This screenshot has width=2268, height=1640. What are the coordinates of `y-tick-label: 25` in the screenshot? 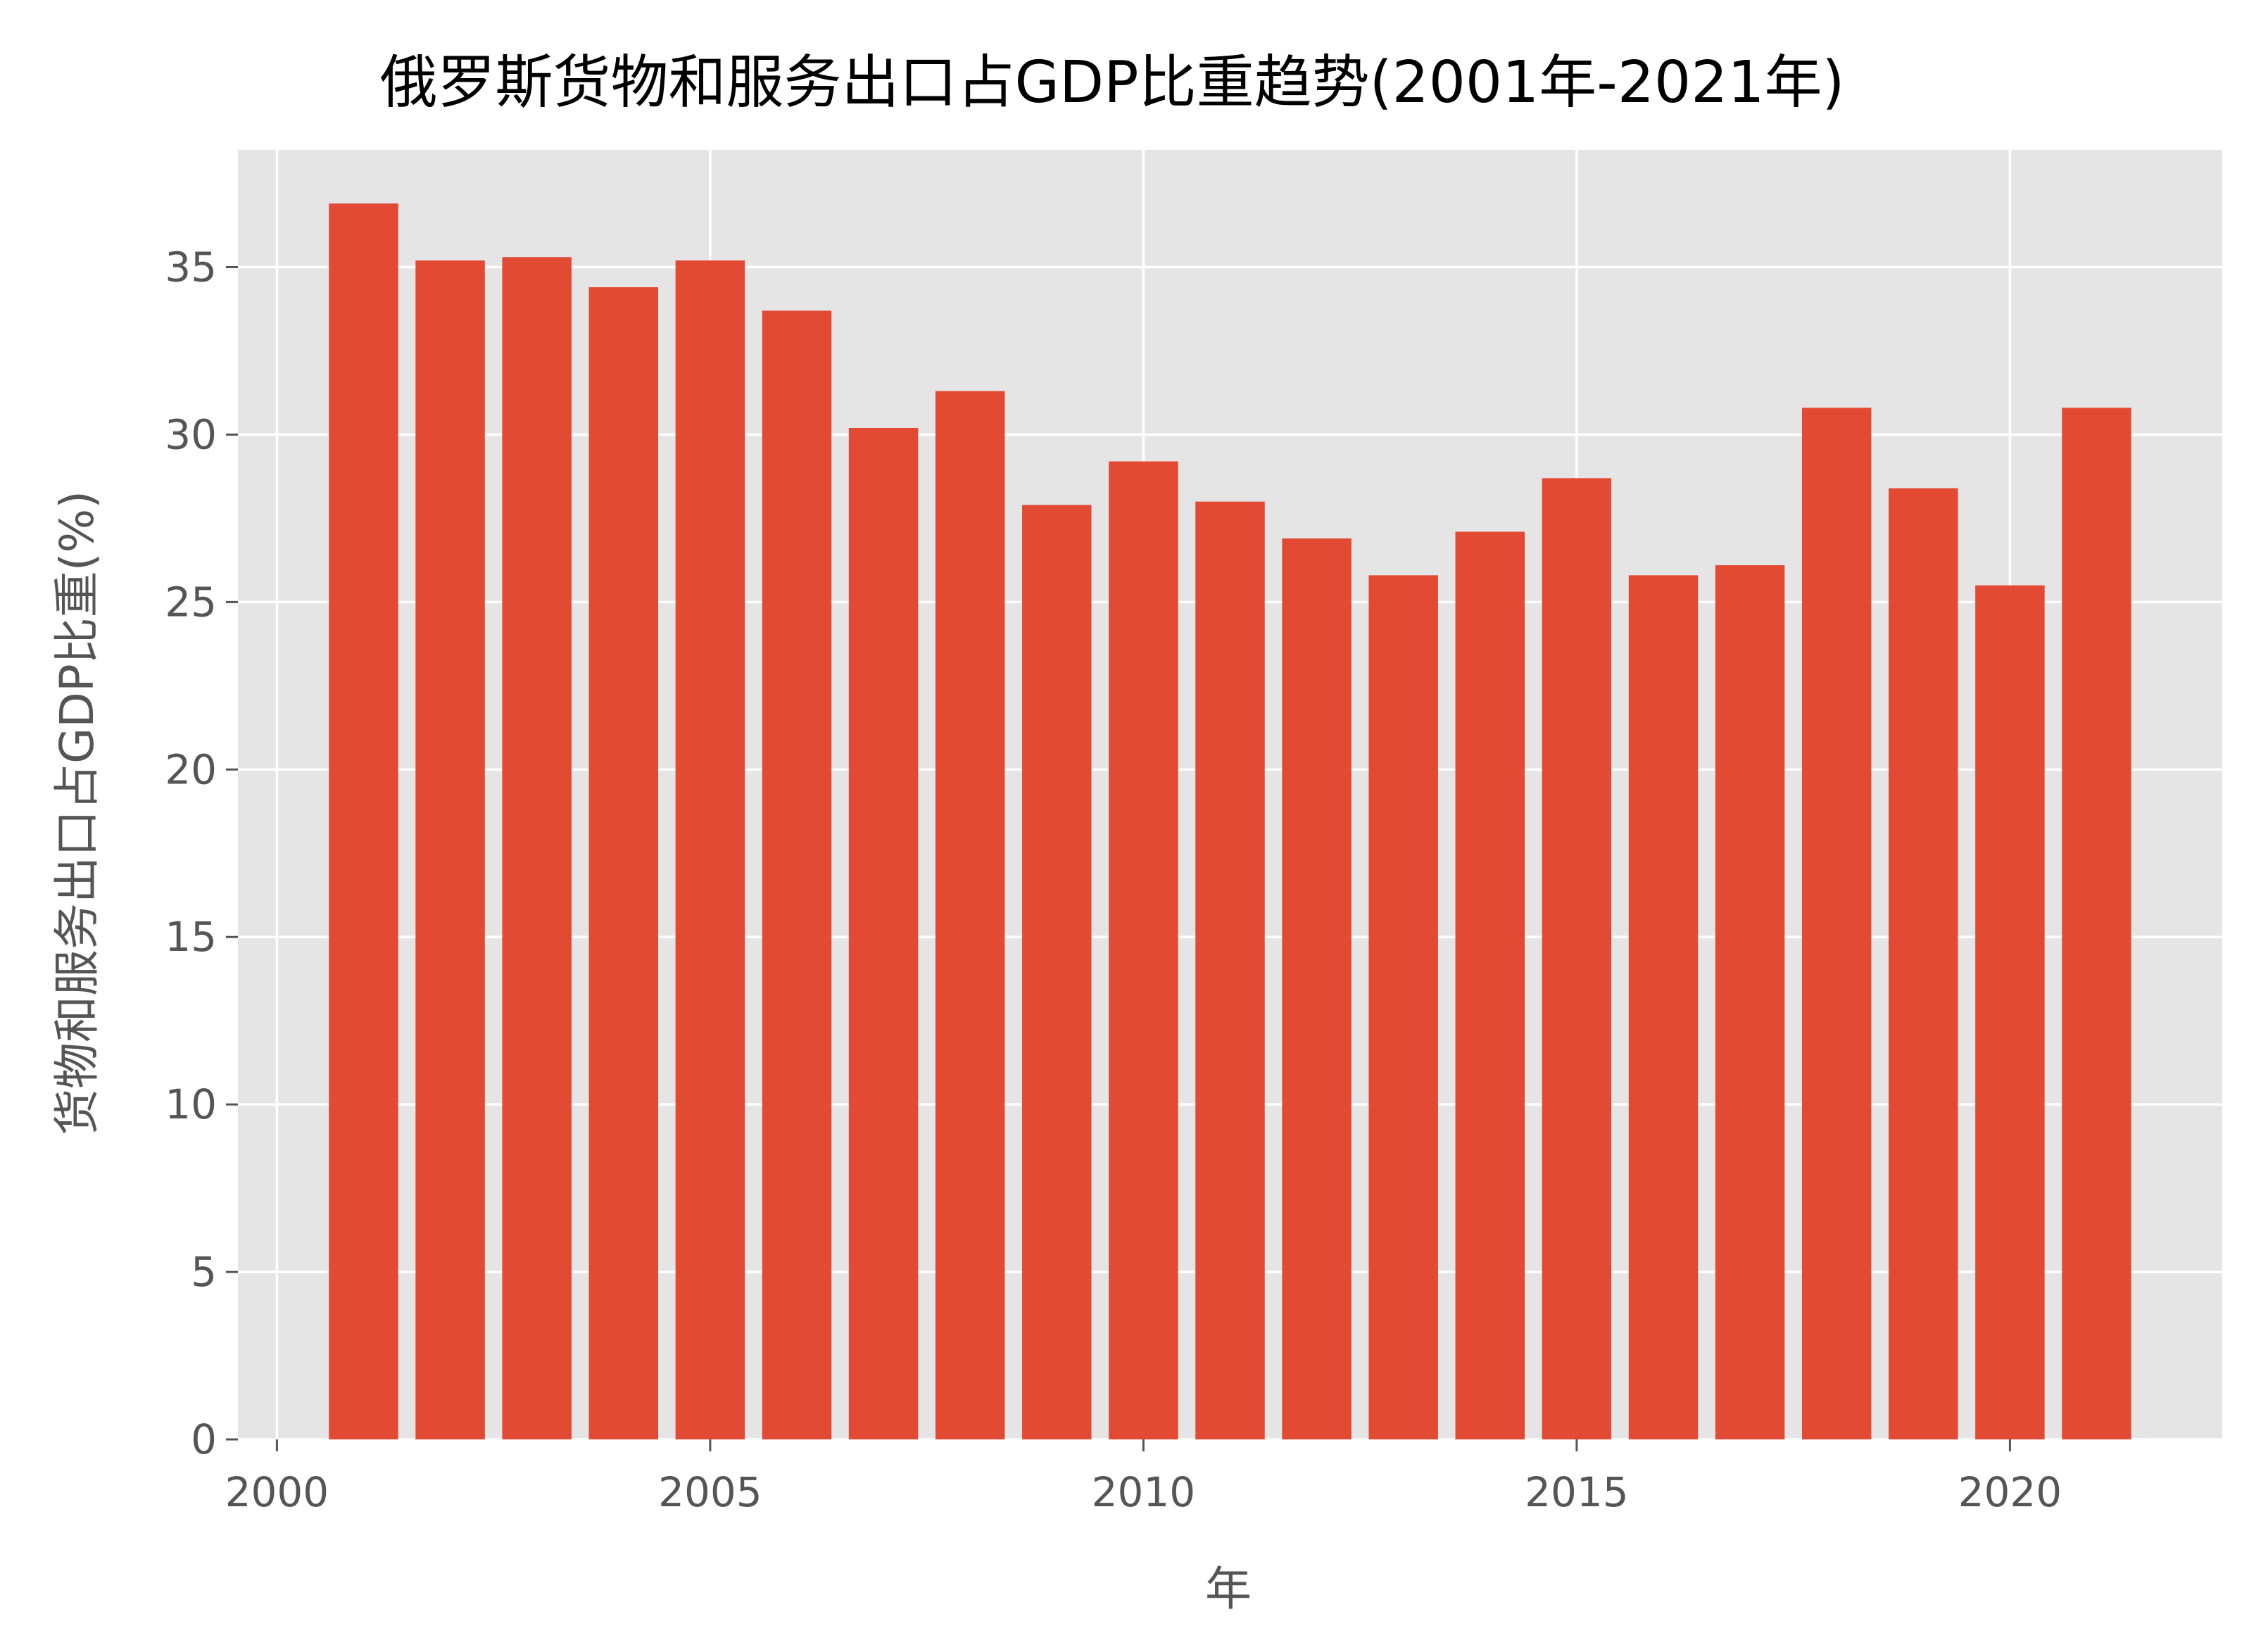 It's located at (191, 602).